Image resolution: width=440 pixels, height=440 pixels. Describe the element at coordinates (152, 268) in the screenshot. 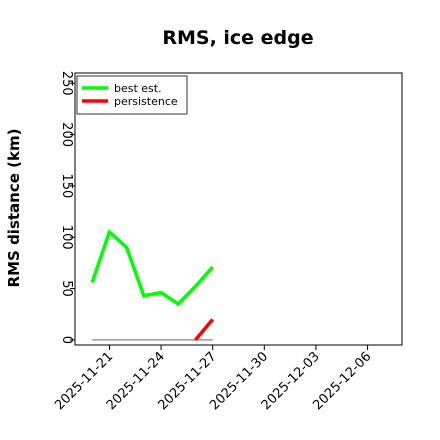

I see `series-line-best-est` at that location.